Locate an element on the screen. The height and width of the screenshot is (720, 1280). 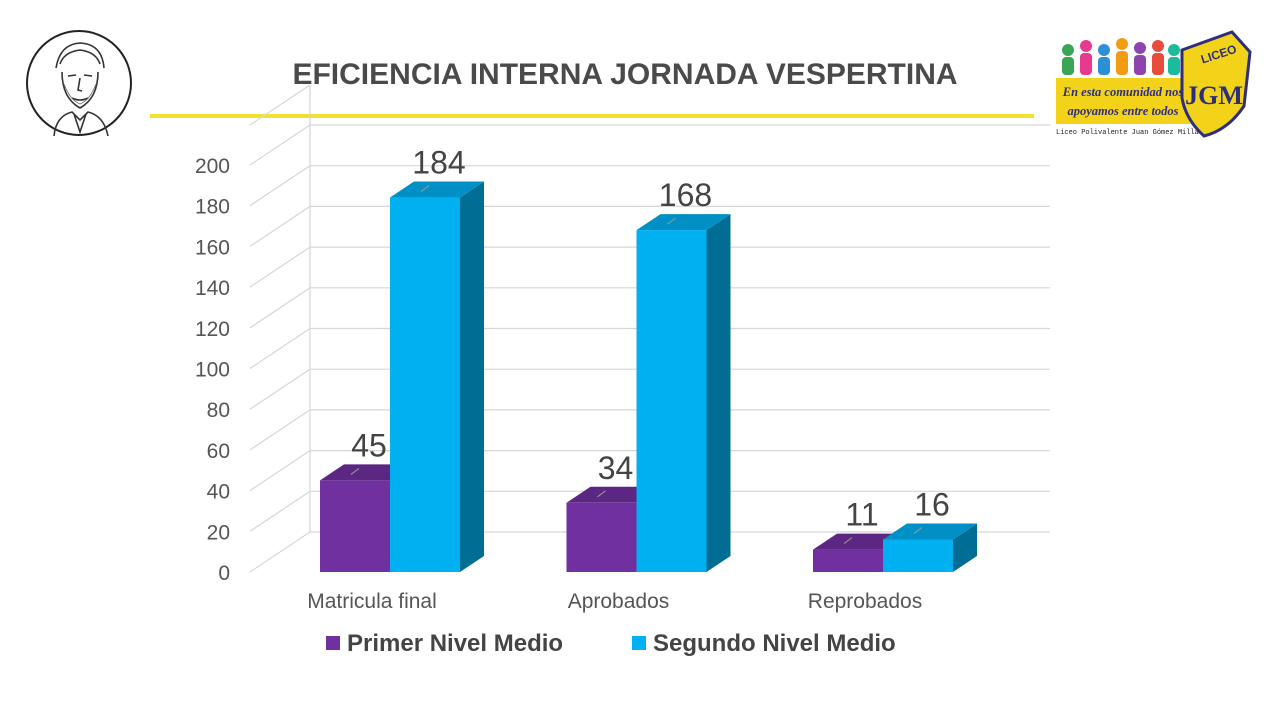
data-label: 168 is located at coordinates (685, 195).